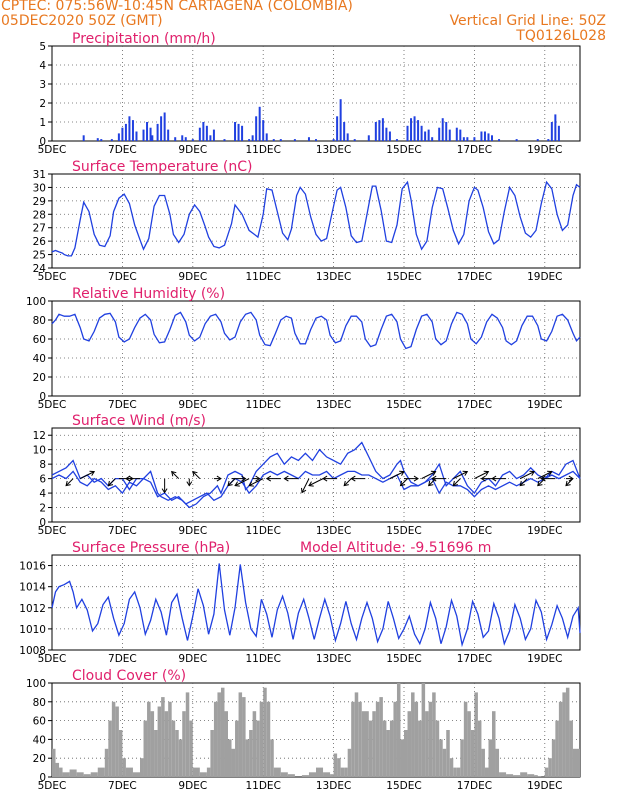 The width and height of the screenshot is (618, 800). I want to click on wind-ytick-label: 12, so click(39, 436).